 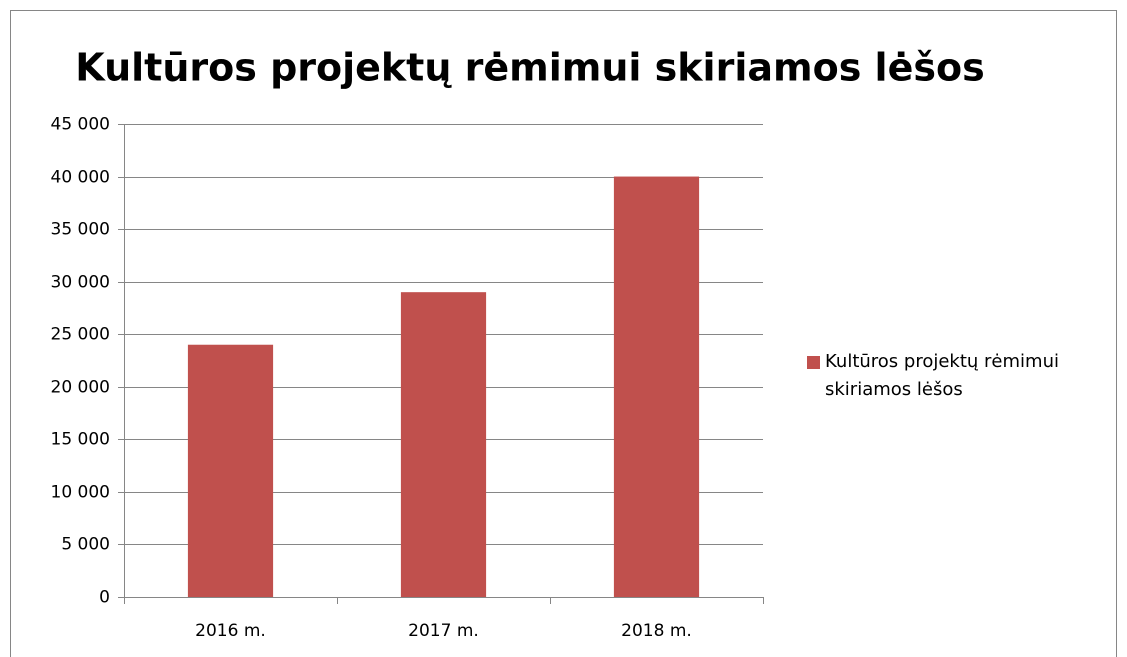 What do you see at coordinates (813, 362) in the screenshot?
I see `legend-swatch` at bounding box center [813, 362].